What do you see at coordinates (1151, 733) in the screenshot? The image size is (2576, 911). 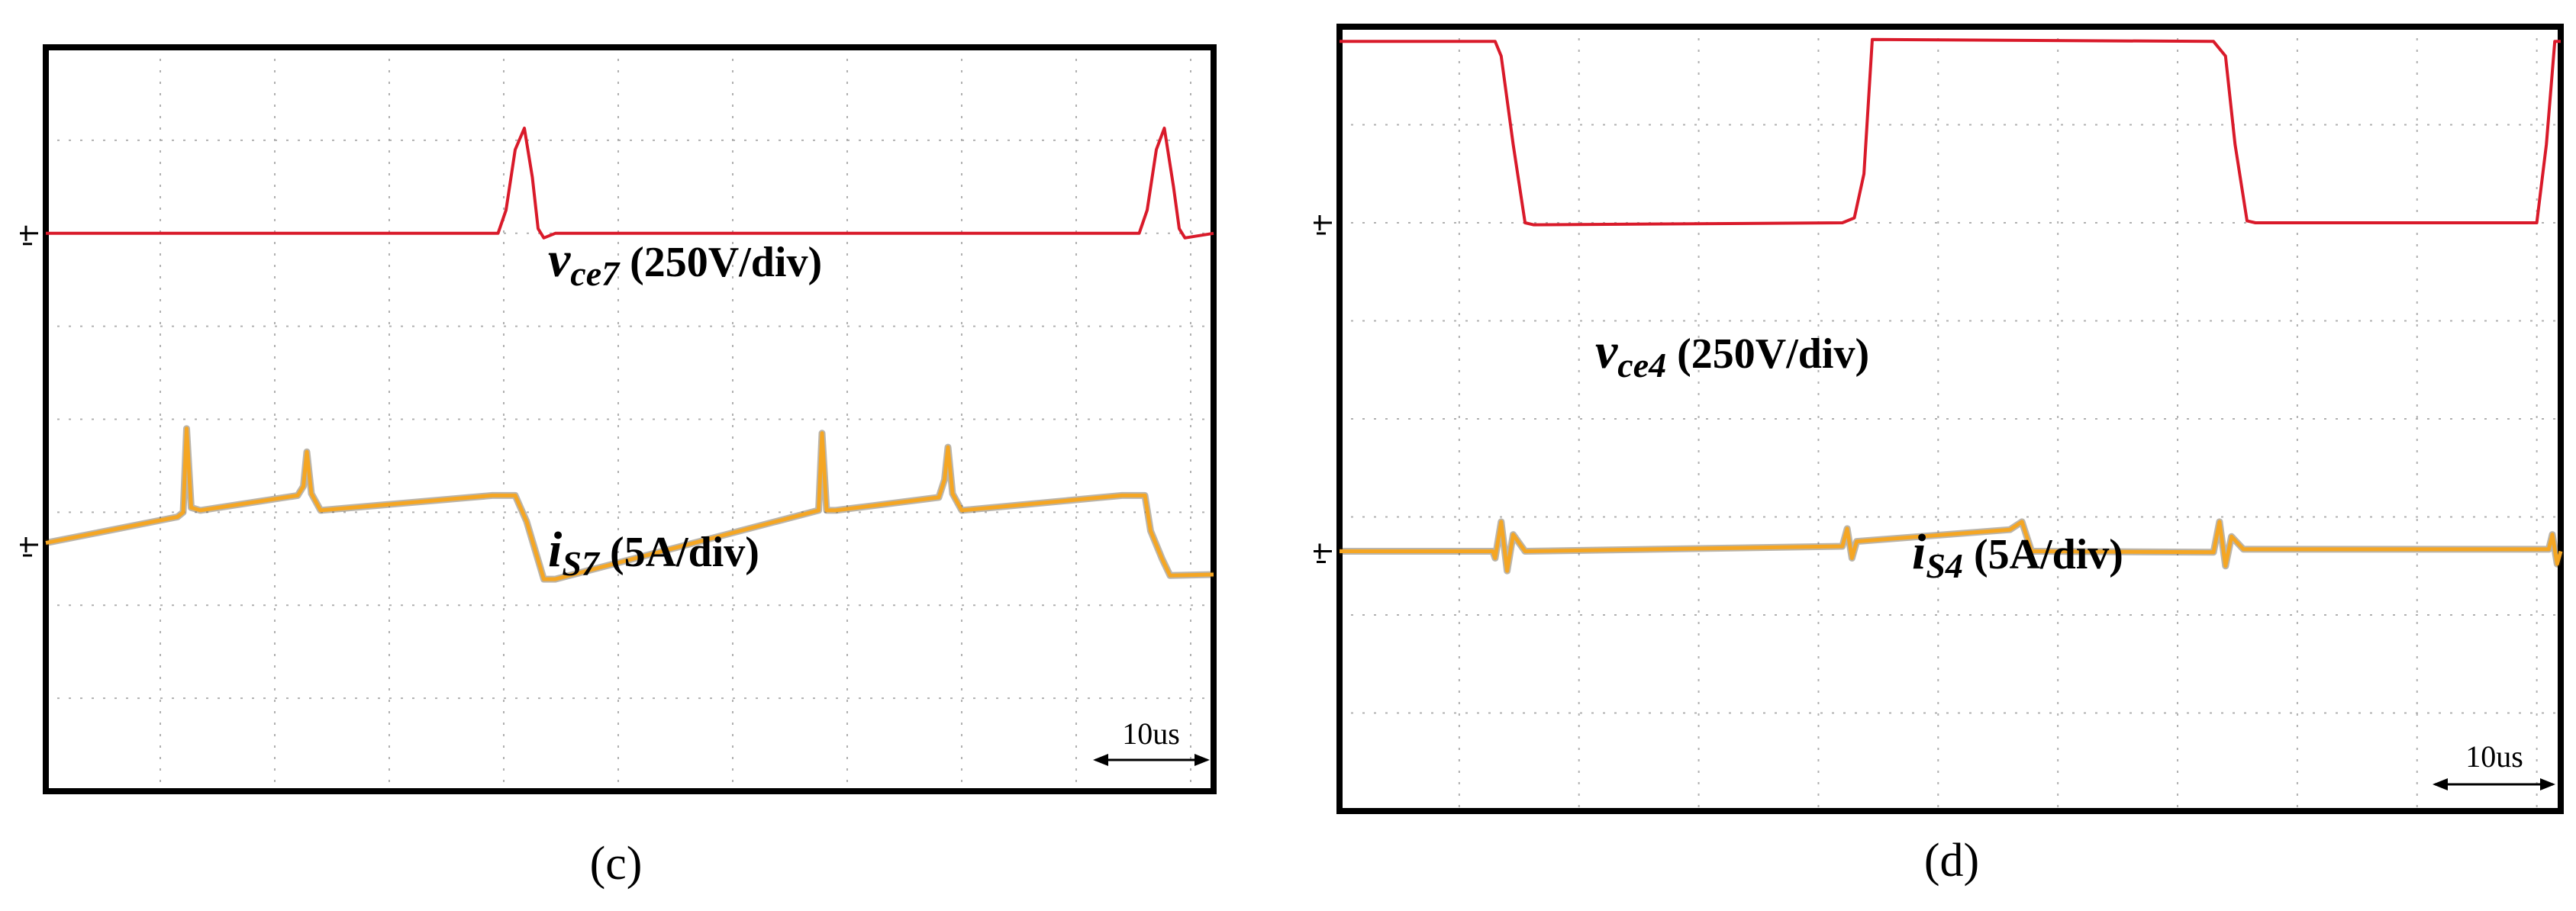 I see `scale-bar-c-label: 10us` at bounding box center [1151, 733].